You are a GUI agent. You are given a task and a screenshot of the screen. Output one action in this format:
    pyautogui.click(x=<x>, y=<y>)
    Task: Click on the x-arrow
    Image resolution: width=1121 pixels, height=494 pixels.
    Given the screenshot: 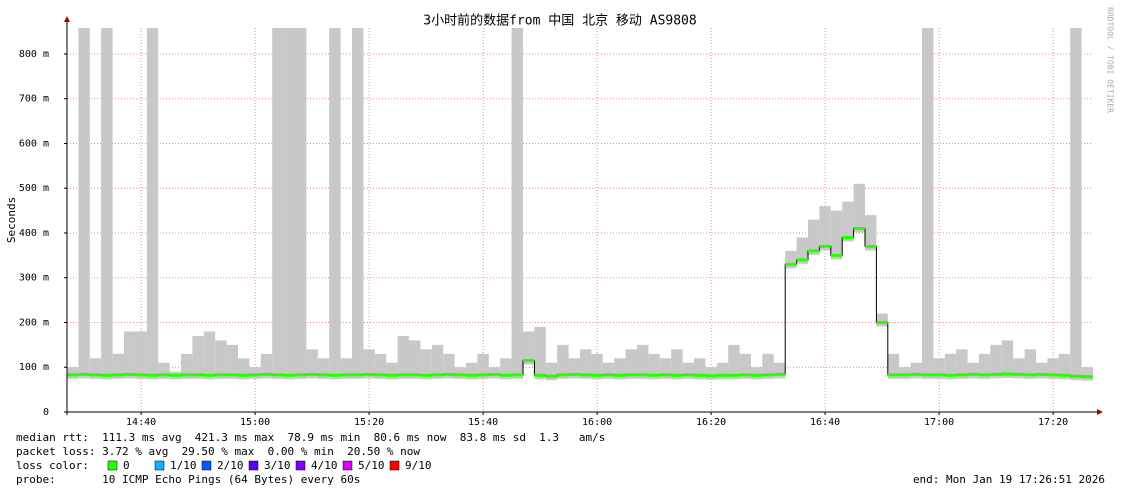 What is the action you would take?
    pyautogui.click(x=1100, y=412)
    